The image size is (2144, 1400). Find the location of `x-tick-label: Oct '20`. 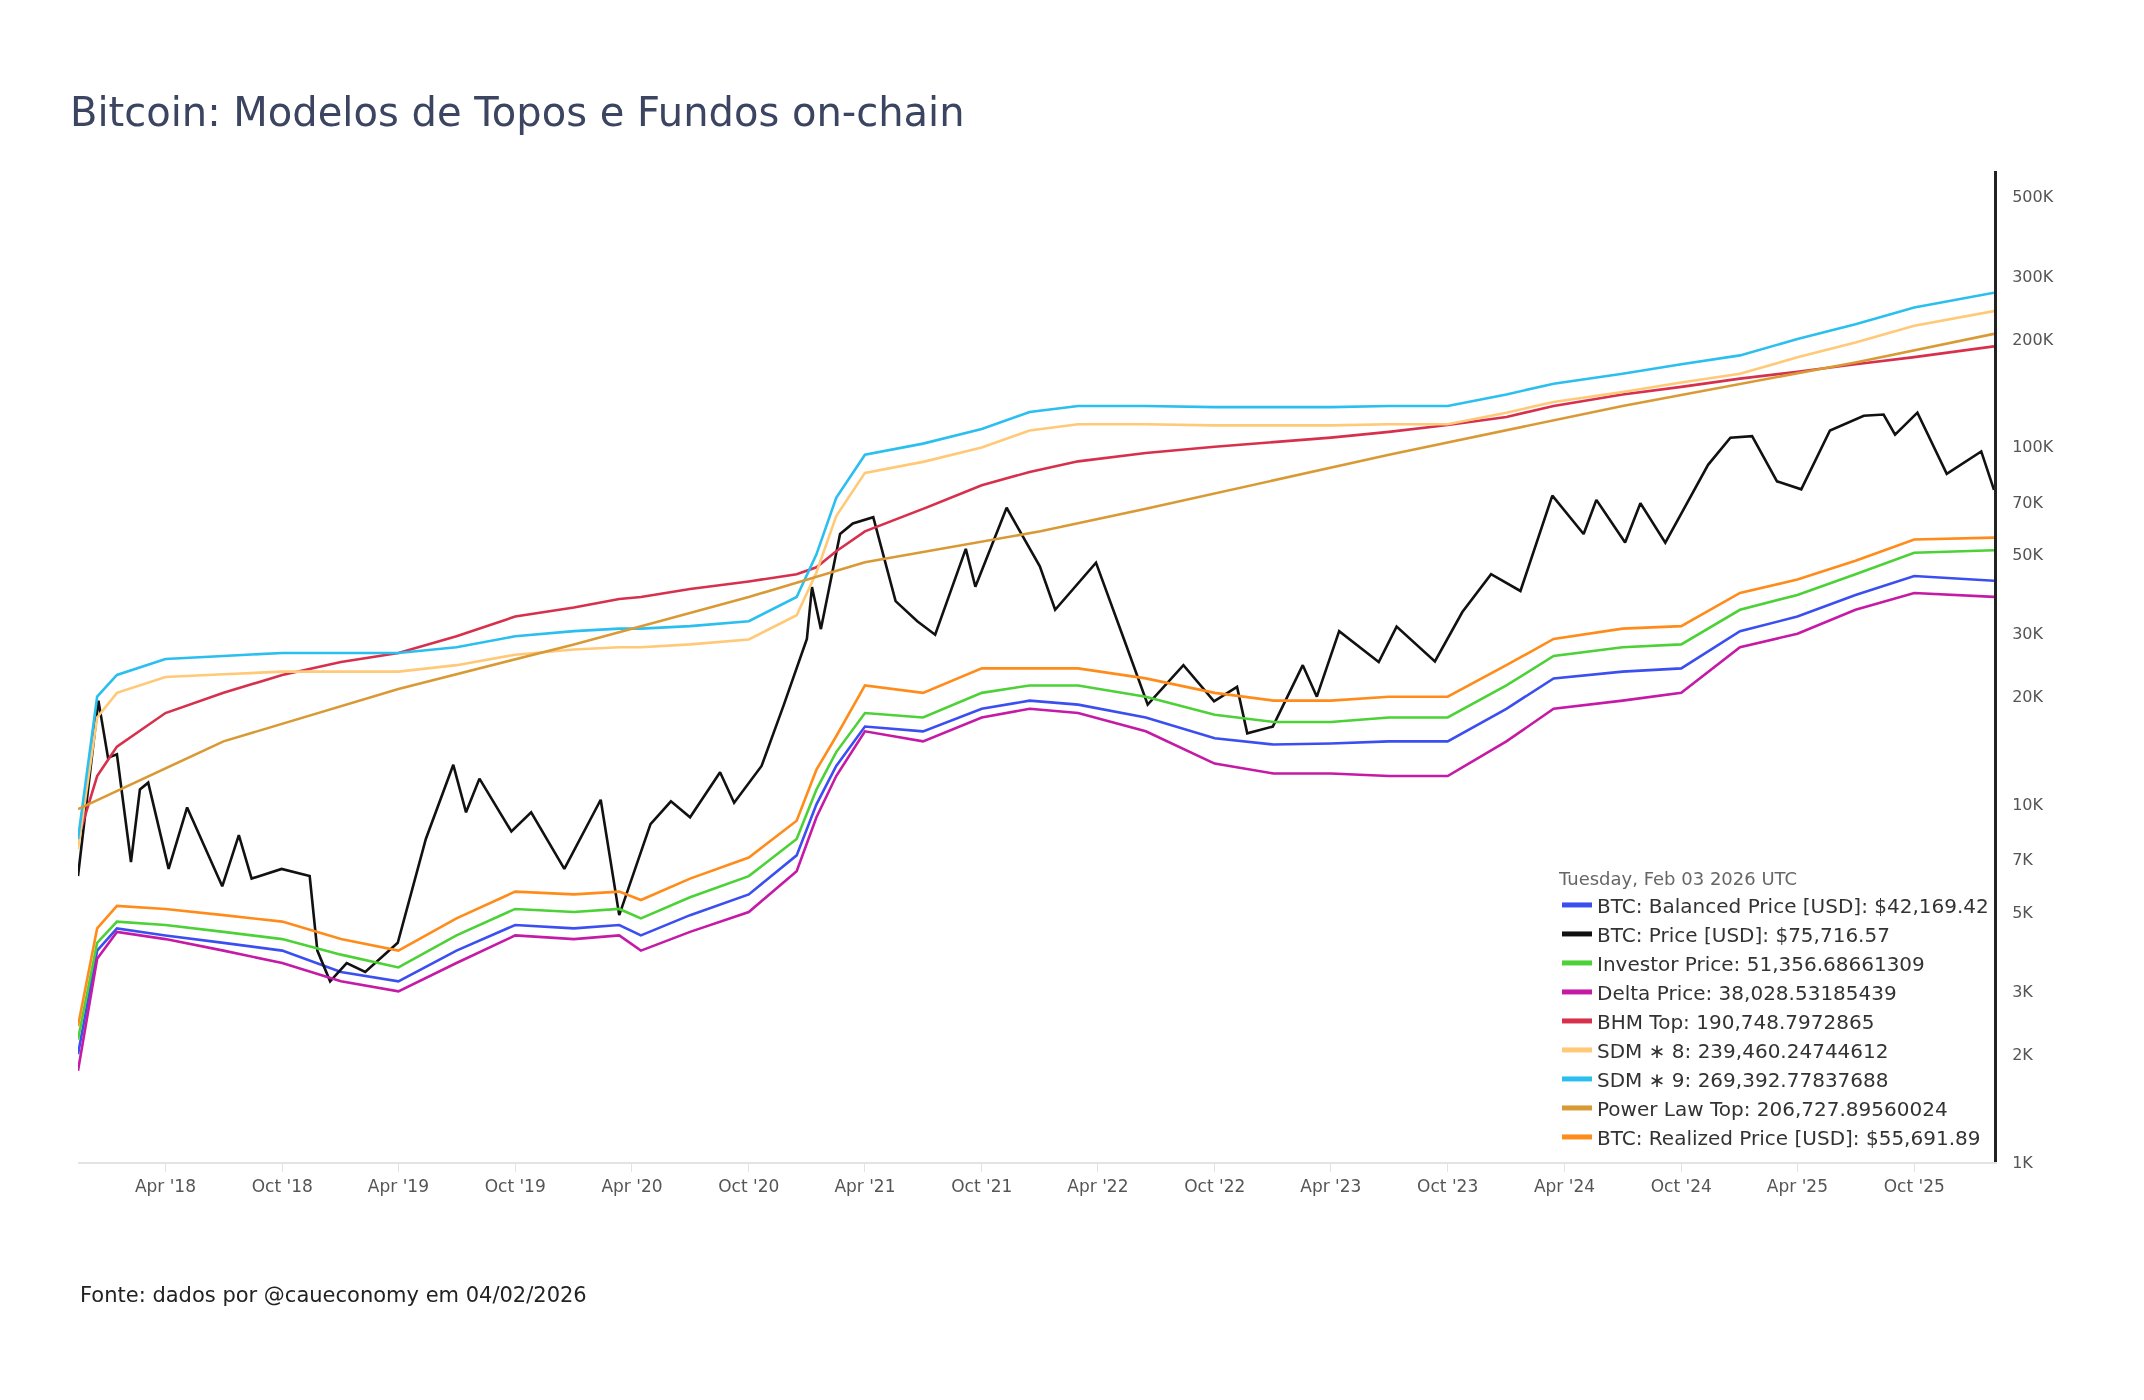

x-tick-label: Oct '20 is located at coordinates (749, 1186).